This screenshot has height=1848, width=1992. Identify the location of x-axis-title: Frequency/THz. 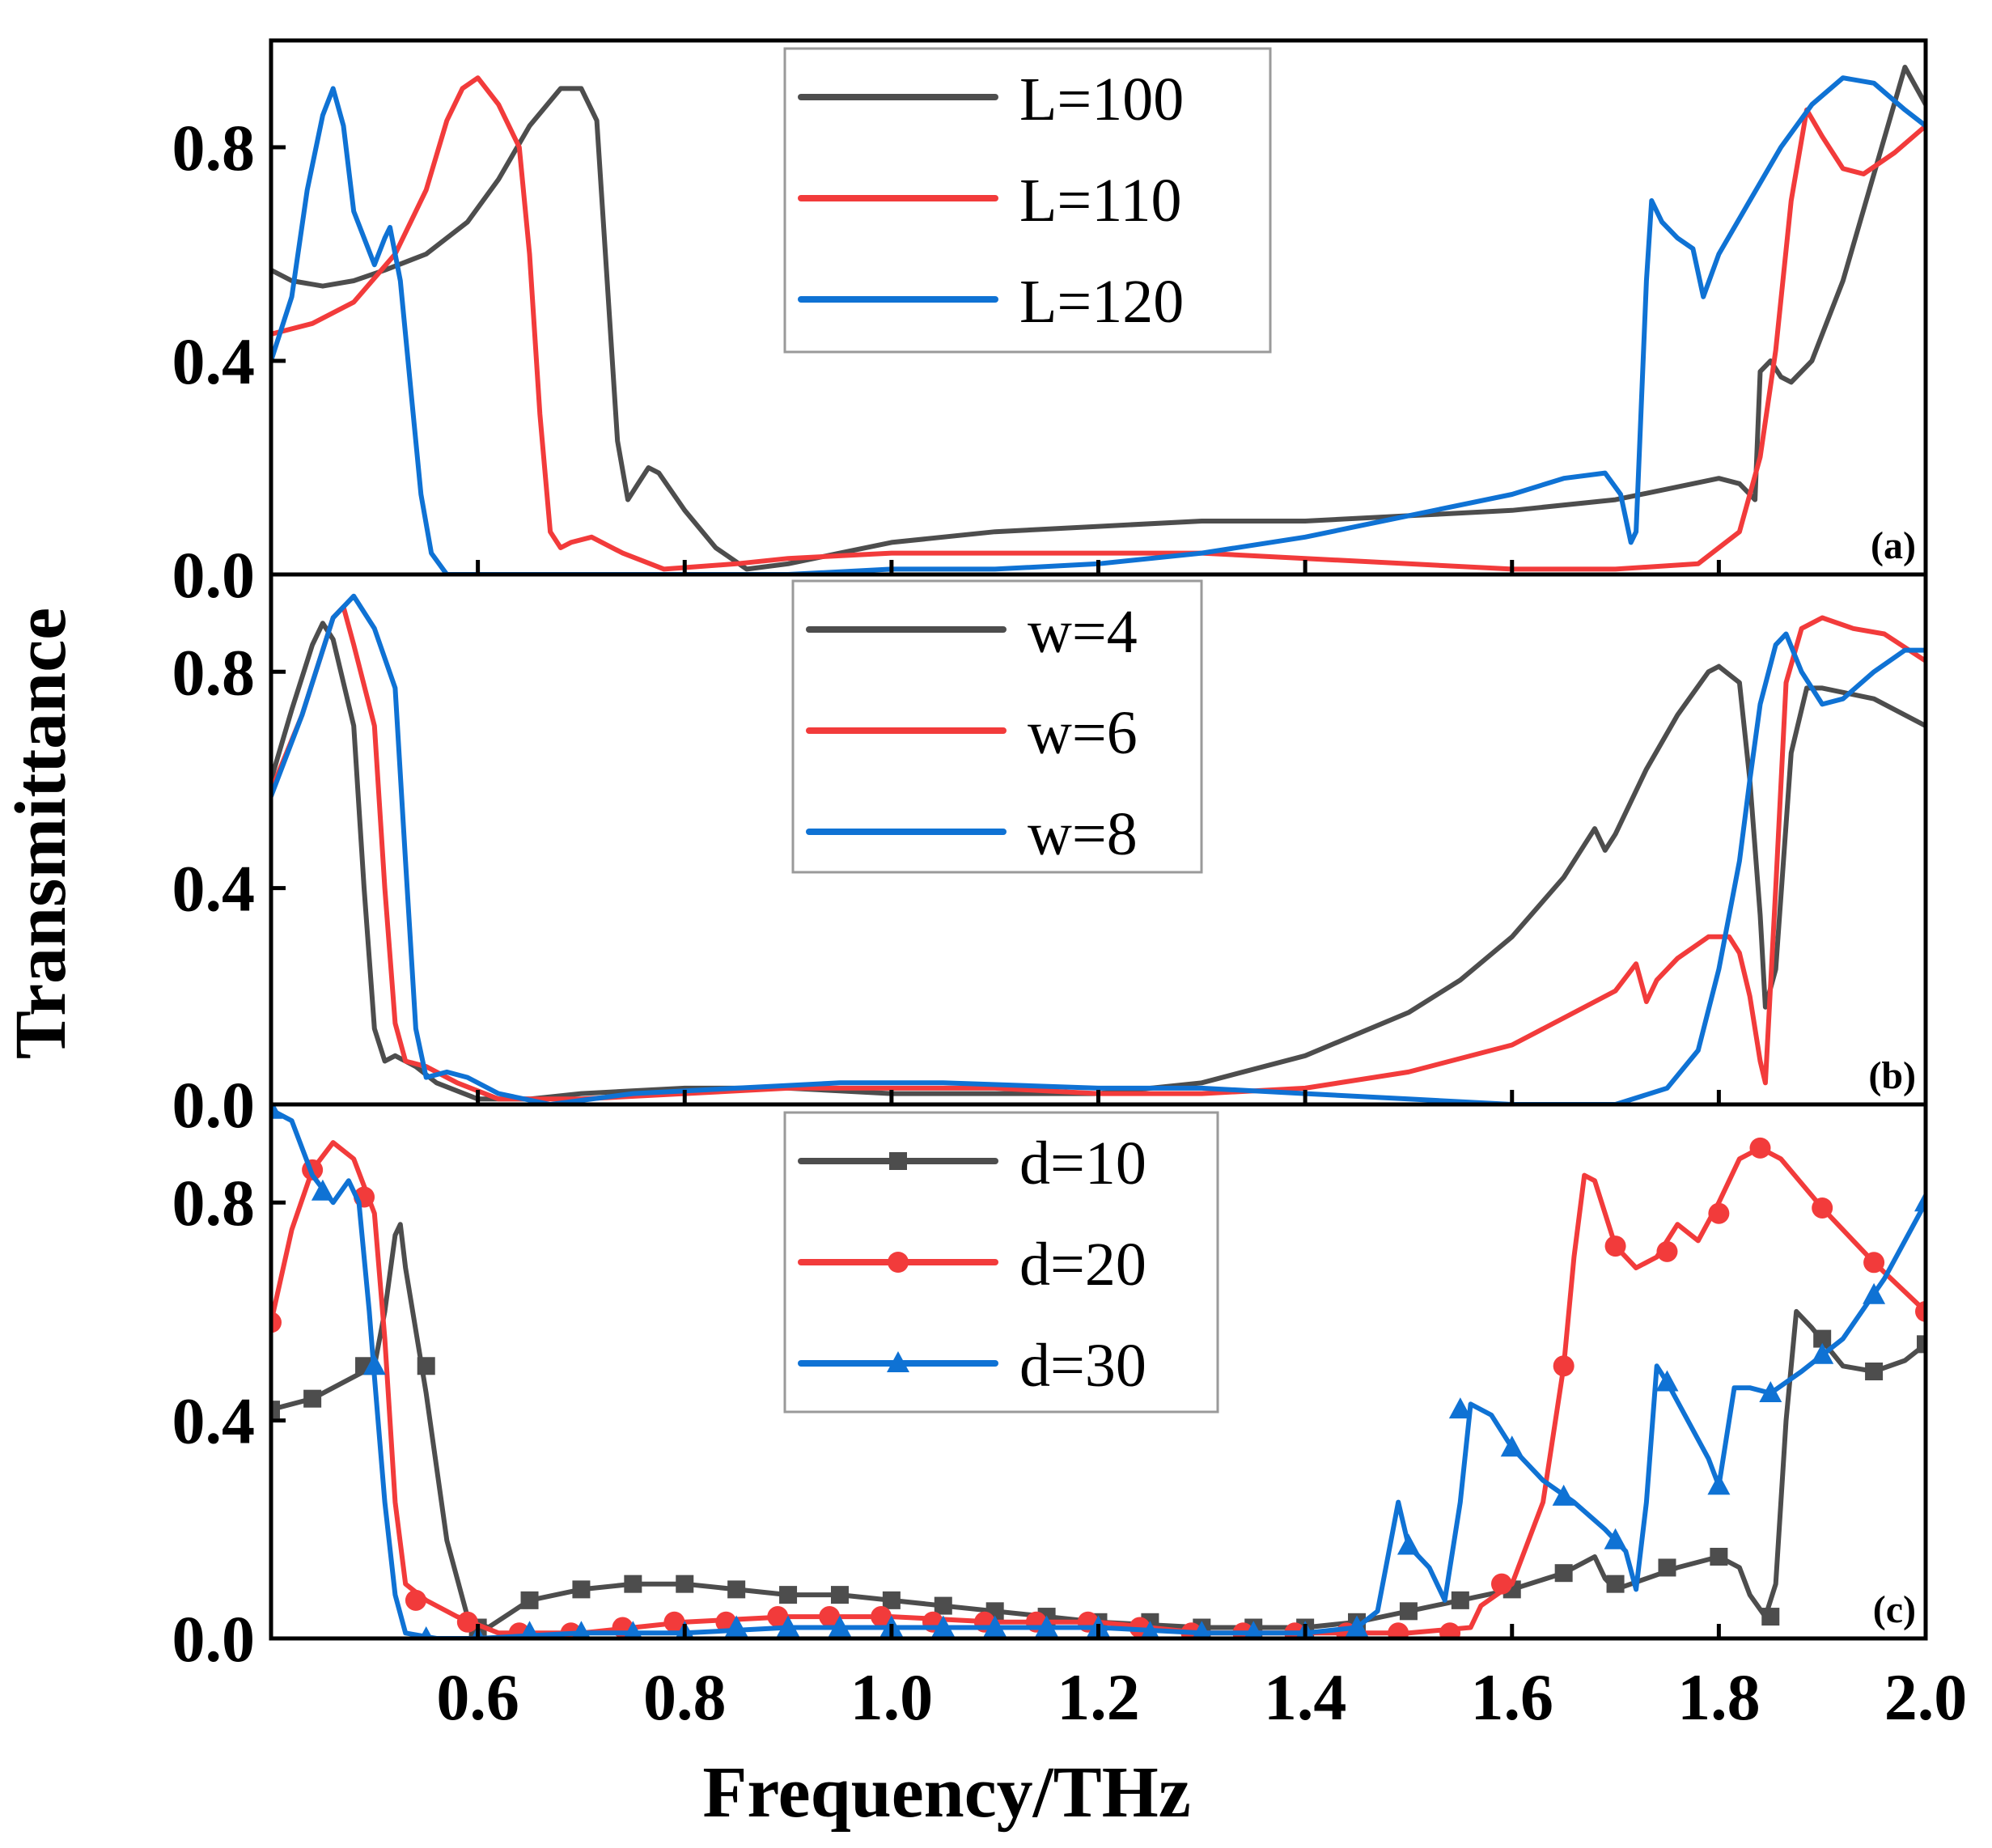
(946, 1793).